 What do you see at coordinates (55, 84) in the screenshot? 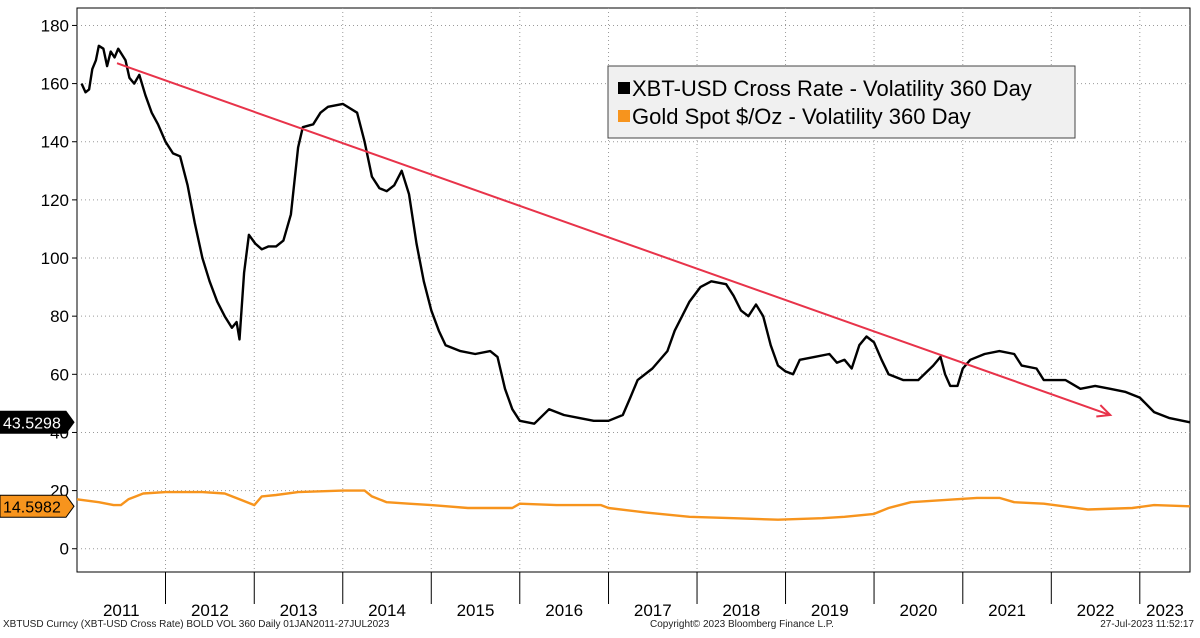
I see `y-tick-label: 160` at bounding box center [55, 84].